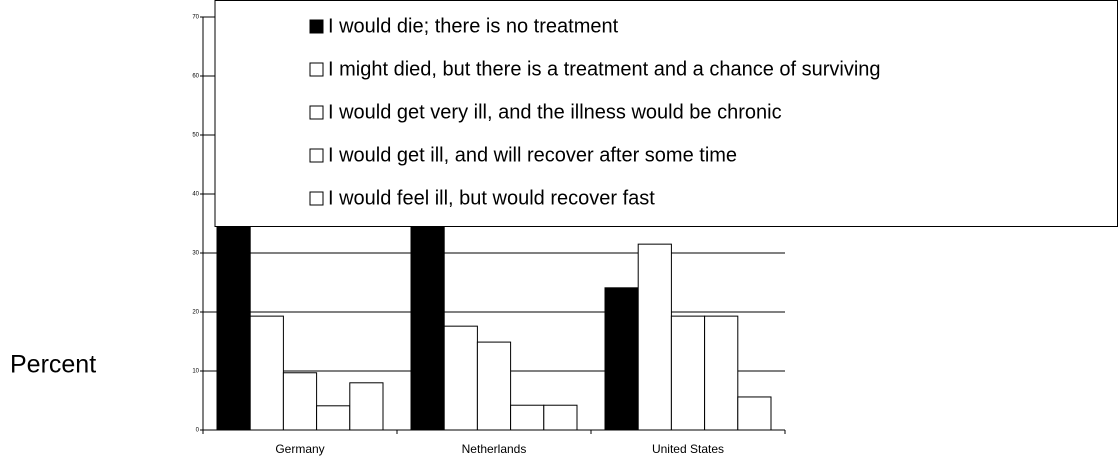 This screenshot has height=465, width=1118. Describe the element at coordinates (195, 254) in the screenshot. I see `y-tick-label: 30` at that location.